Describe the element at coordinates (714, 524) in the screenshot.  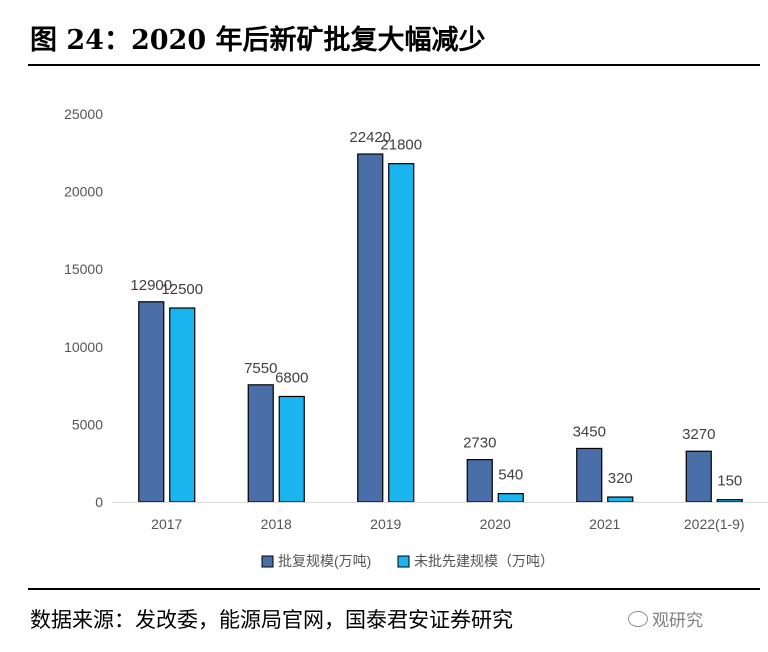
I see `x-tick-label: 2022(1-9)` at that location.